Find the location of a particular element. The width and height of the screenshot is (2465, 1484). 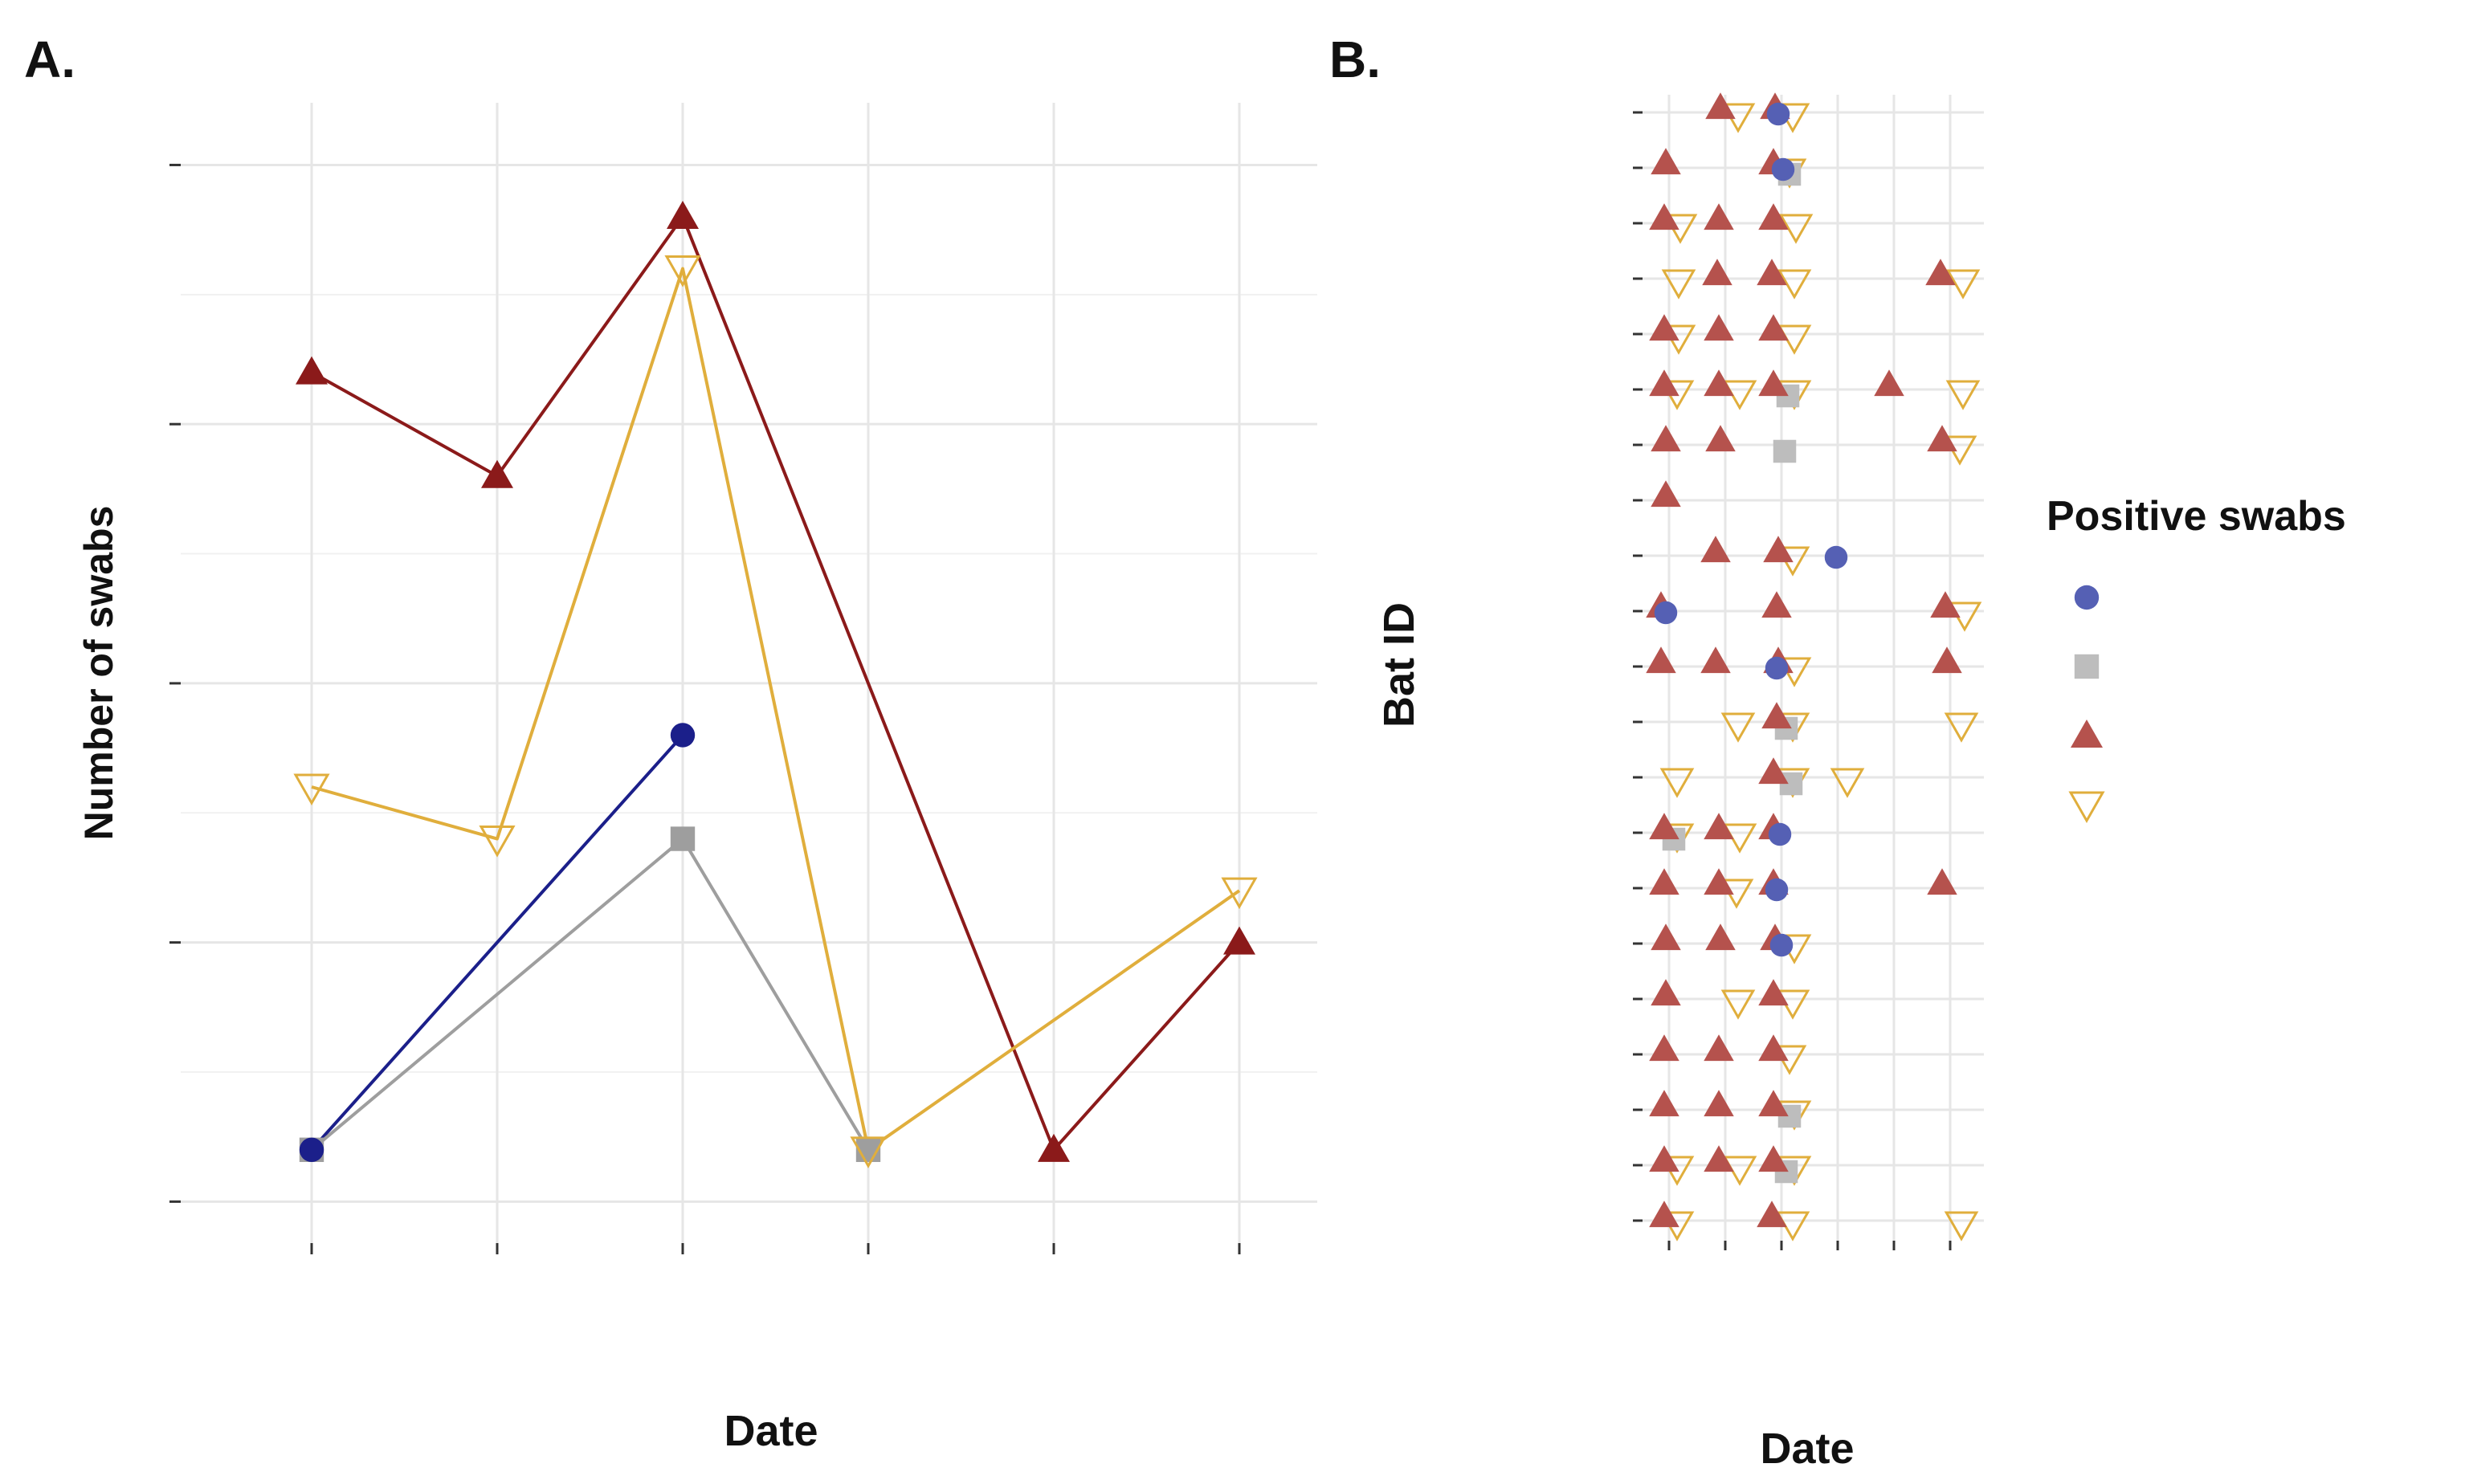

panel-b-x-axis-title: Date is located at coordinates (1807, 1449).